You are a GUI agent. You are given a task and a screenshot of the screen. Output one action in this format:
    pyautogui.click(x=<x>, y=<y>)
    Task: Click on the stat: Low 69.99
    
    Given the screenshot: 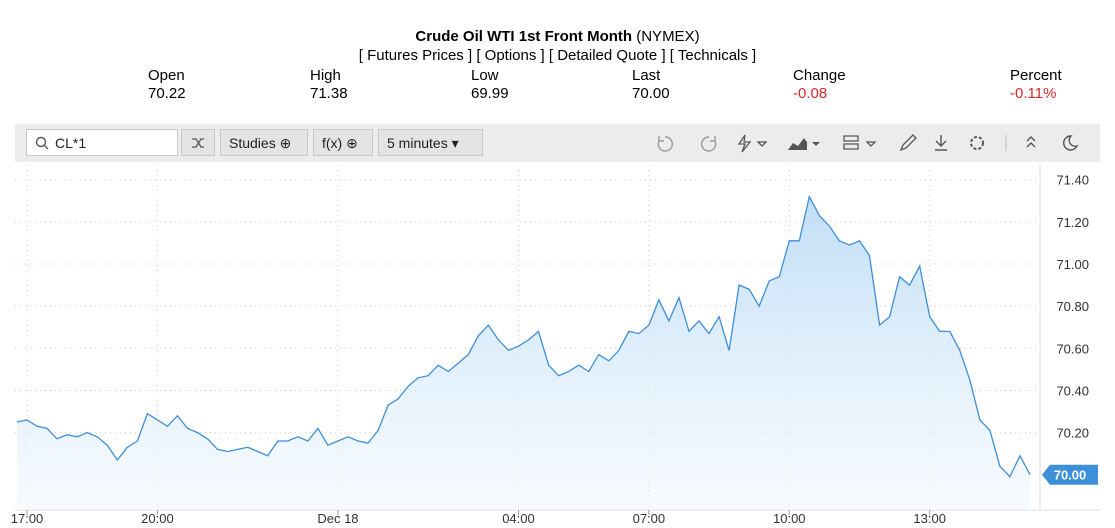 What is the action you would take?
    pyautogui.click(x=490, y=85)
    